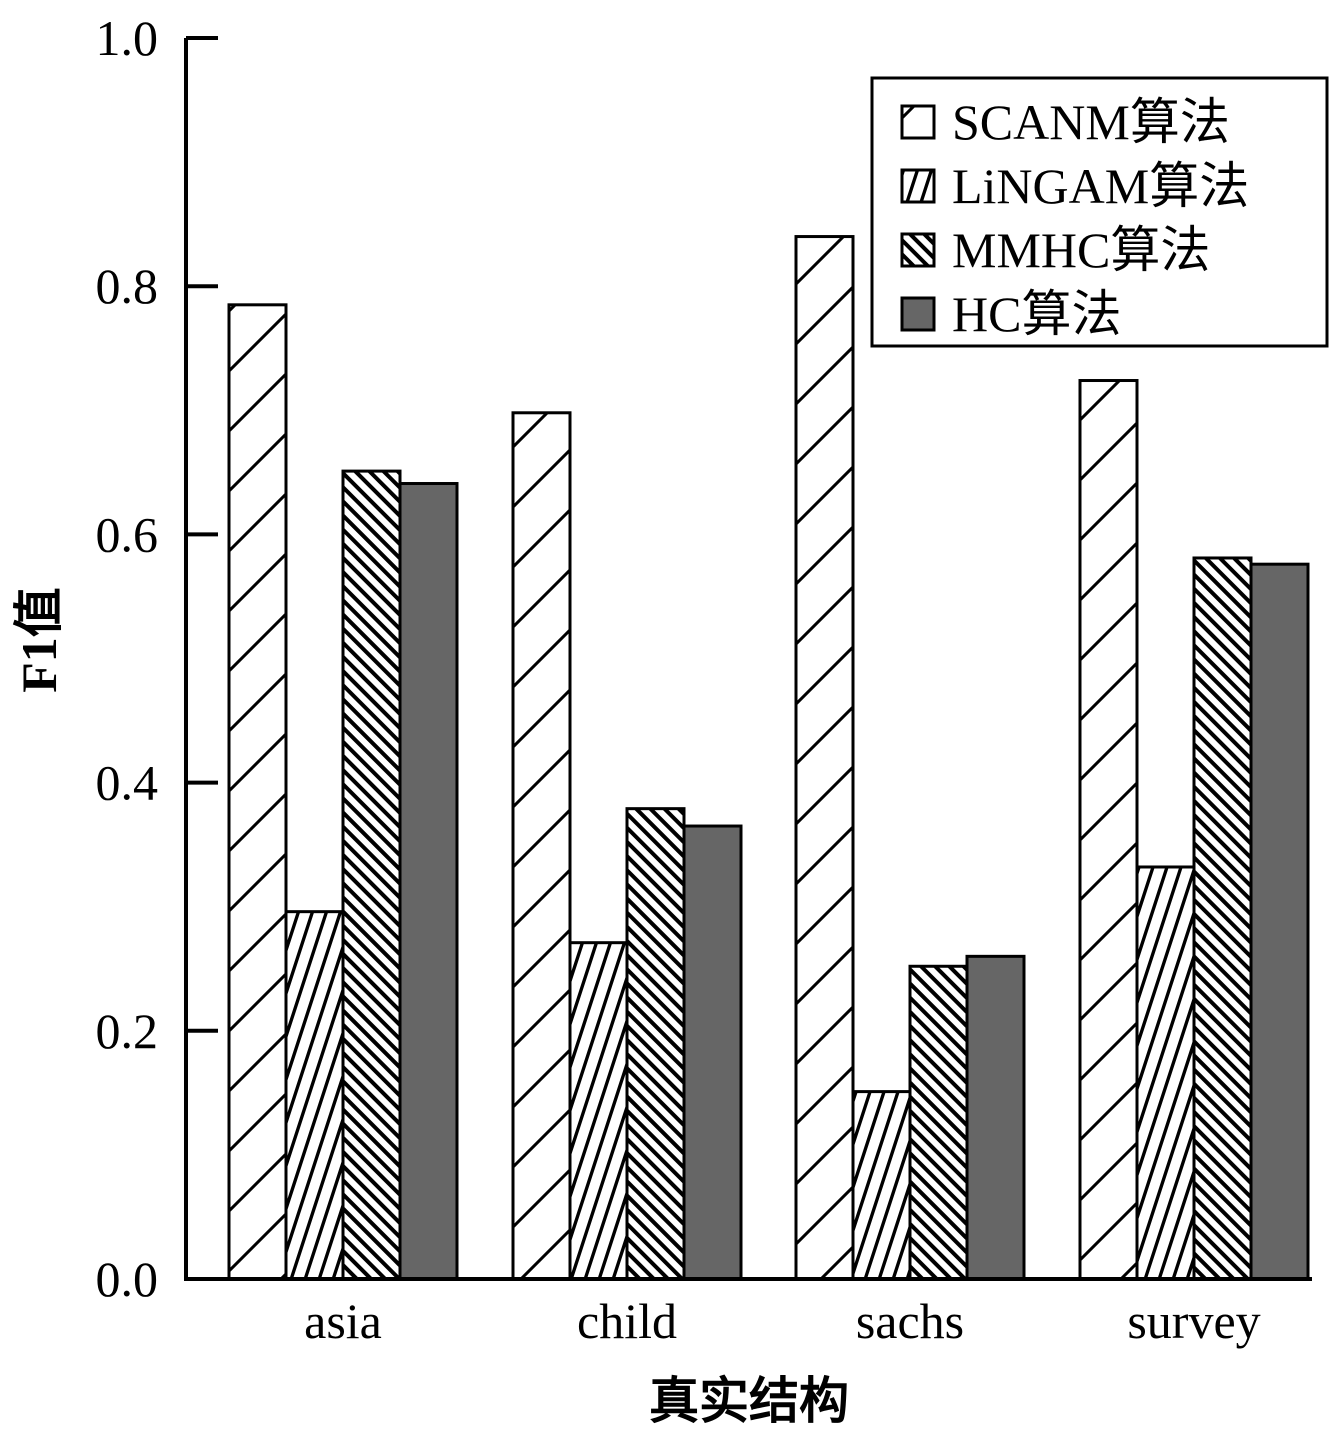  I want to click on y-tick-label: 0.8, so click(127, 286).